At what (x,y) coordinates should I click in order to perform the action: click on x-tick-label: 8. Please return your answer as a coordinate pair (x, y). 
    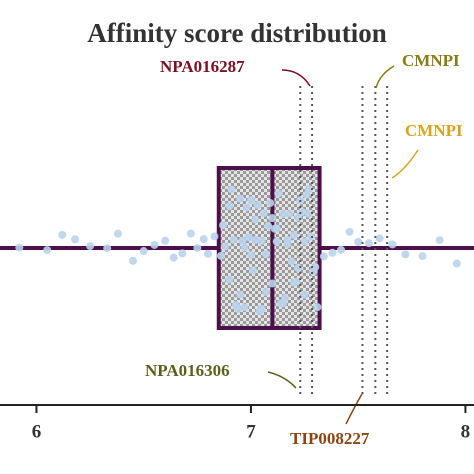
    Looking at the image, I should click on (466, 431).